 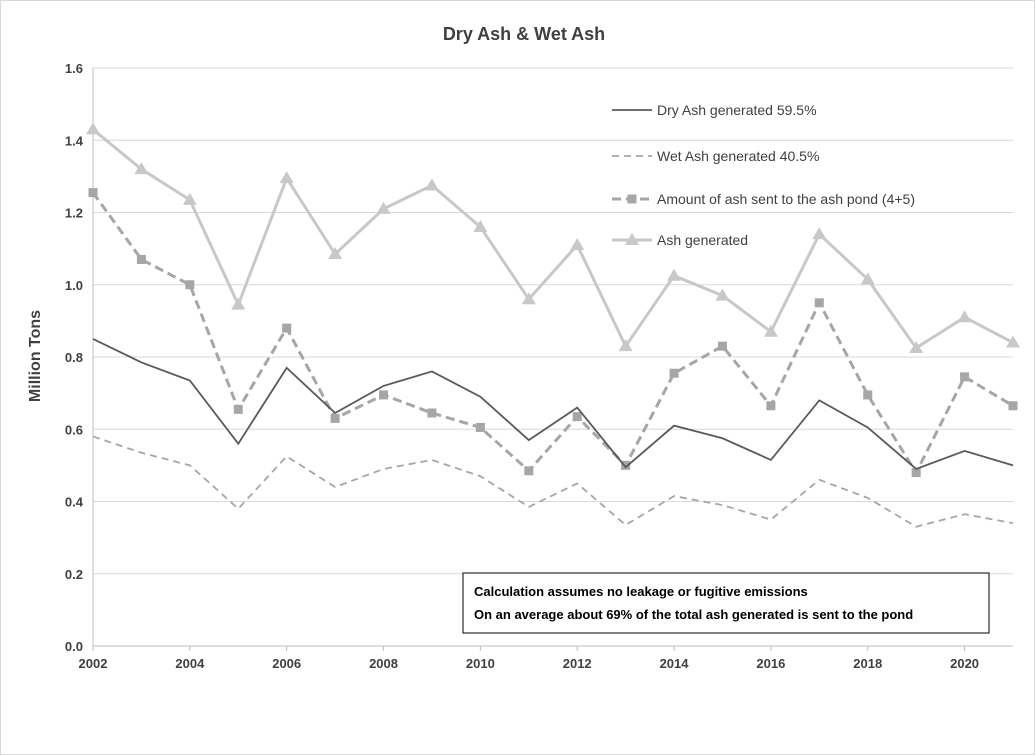 What do you see at coordinates (738, 156) in the screenshot?
I see `legend-label: Wet Ash generated 40.5%` at bounding box center [738, 156].